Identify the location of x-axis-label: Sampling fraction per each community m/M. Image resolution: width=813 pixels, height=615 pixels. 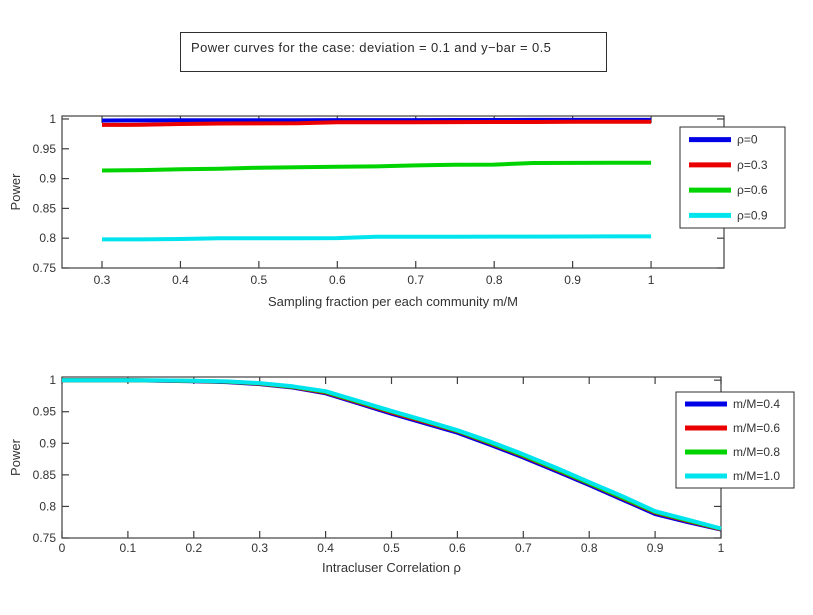
(393, 301).